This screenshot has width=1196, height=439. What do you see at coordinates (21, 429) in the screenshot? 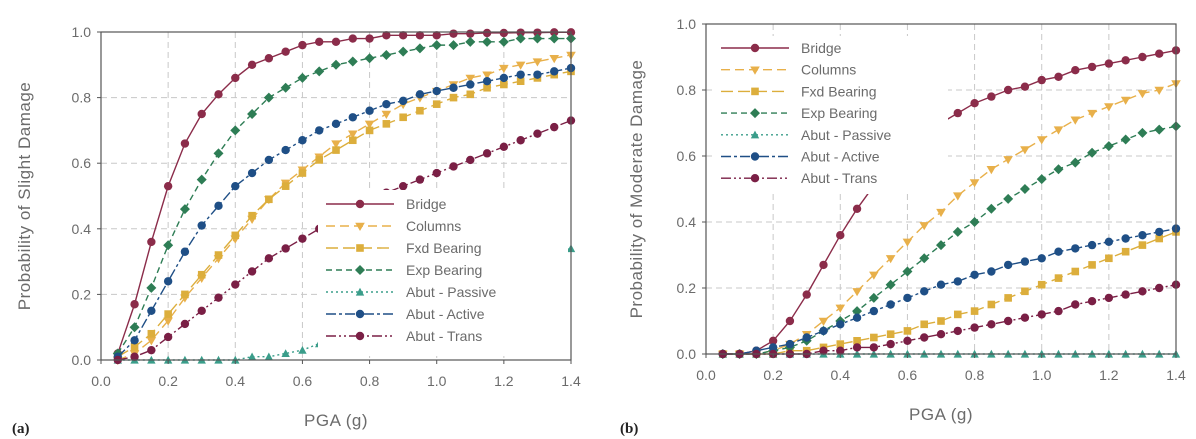
I see `panel-label: (a)` at bounding box center [21, 429].